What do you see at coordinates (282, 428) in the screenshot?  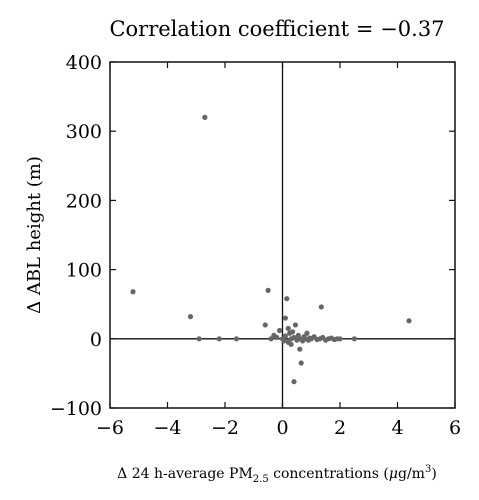 I see `x-tick-label: 0` at bounding box center [282, 428].